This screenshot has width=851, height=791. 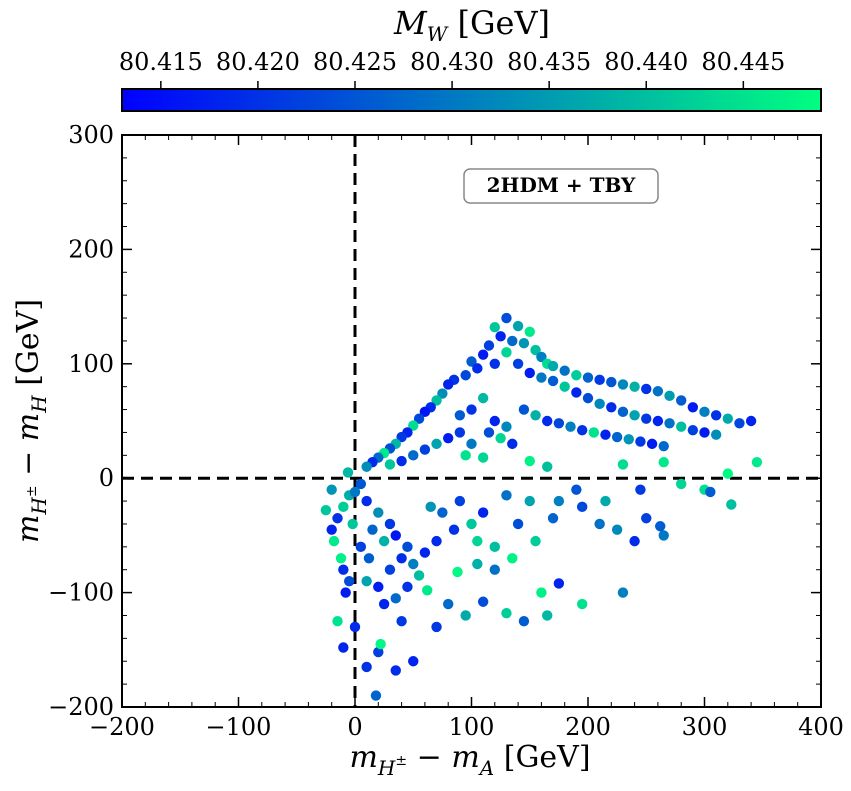 What do you see at coordinates (549, 62) in the screenshot?
I see `colorbar-tick-label: 80.435` at bounding box center [549, 62].